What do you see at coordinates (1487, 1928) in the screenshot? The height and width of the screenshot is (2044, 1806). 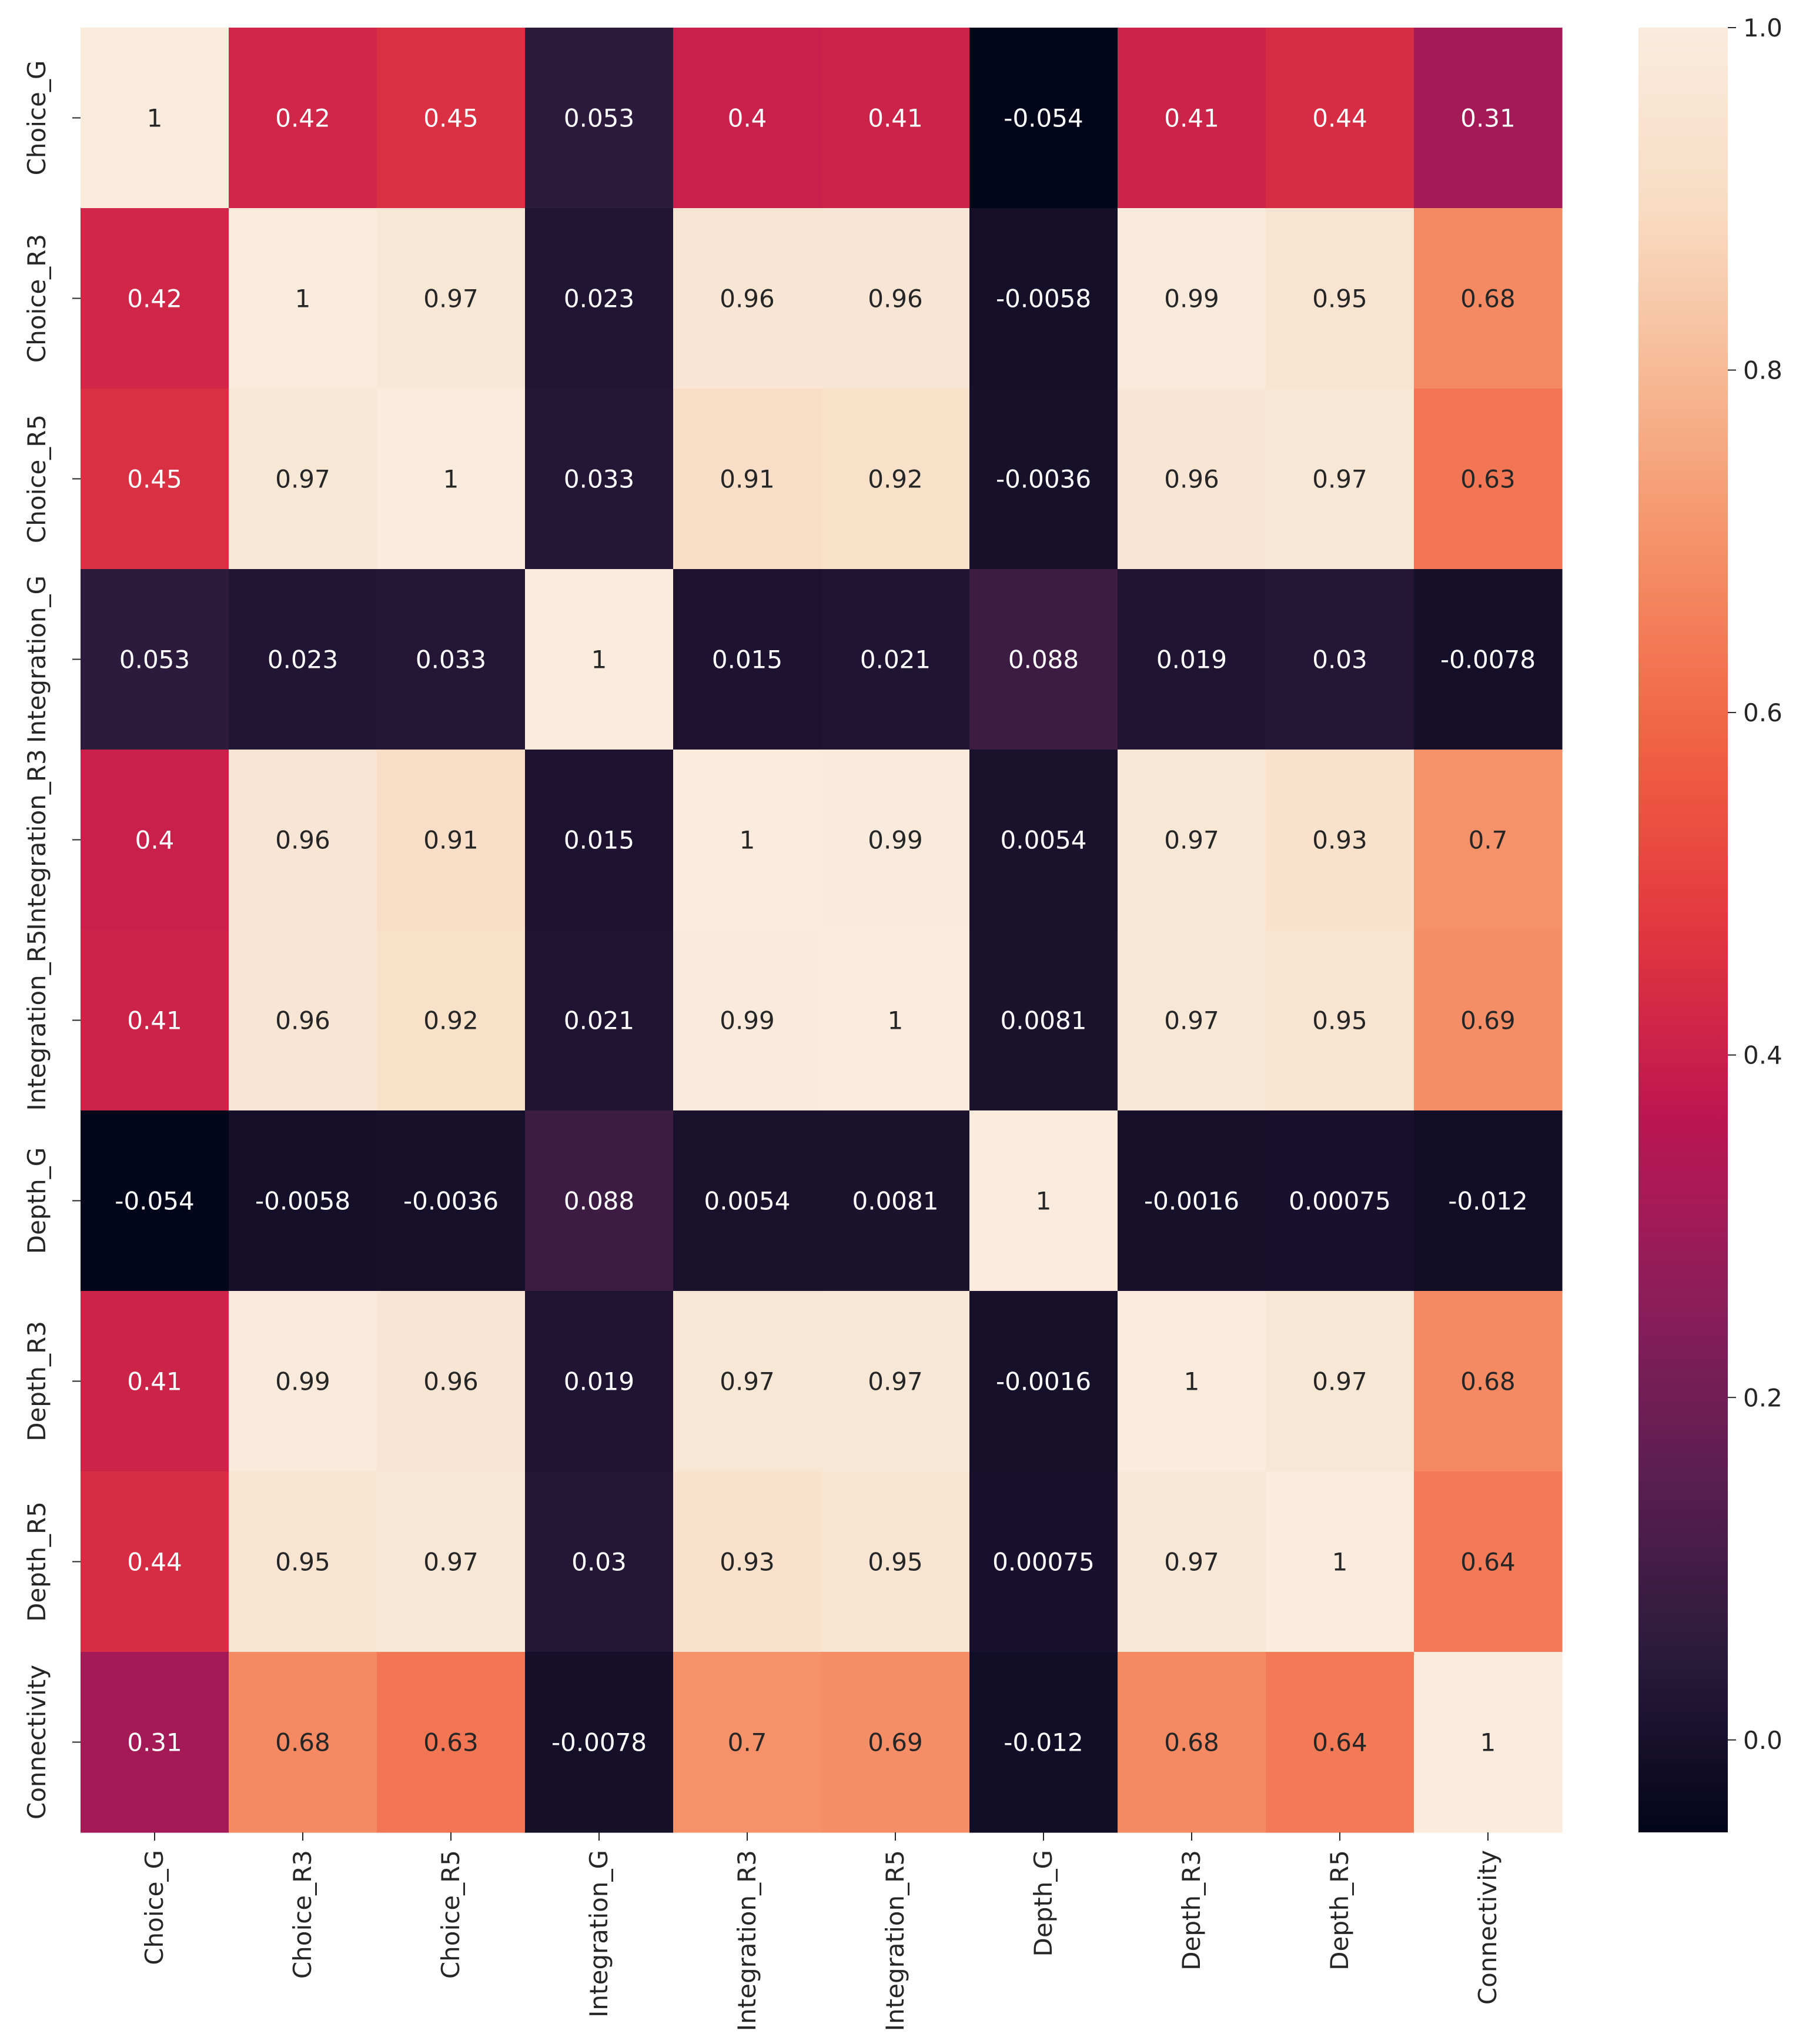 I see `x-tick-label: Connectivity` at bounding box center [1487, 1928].